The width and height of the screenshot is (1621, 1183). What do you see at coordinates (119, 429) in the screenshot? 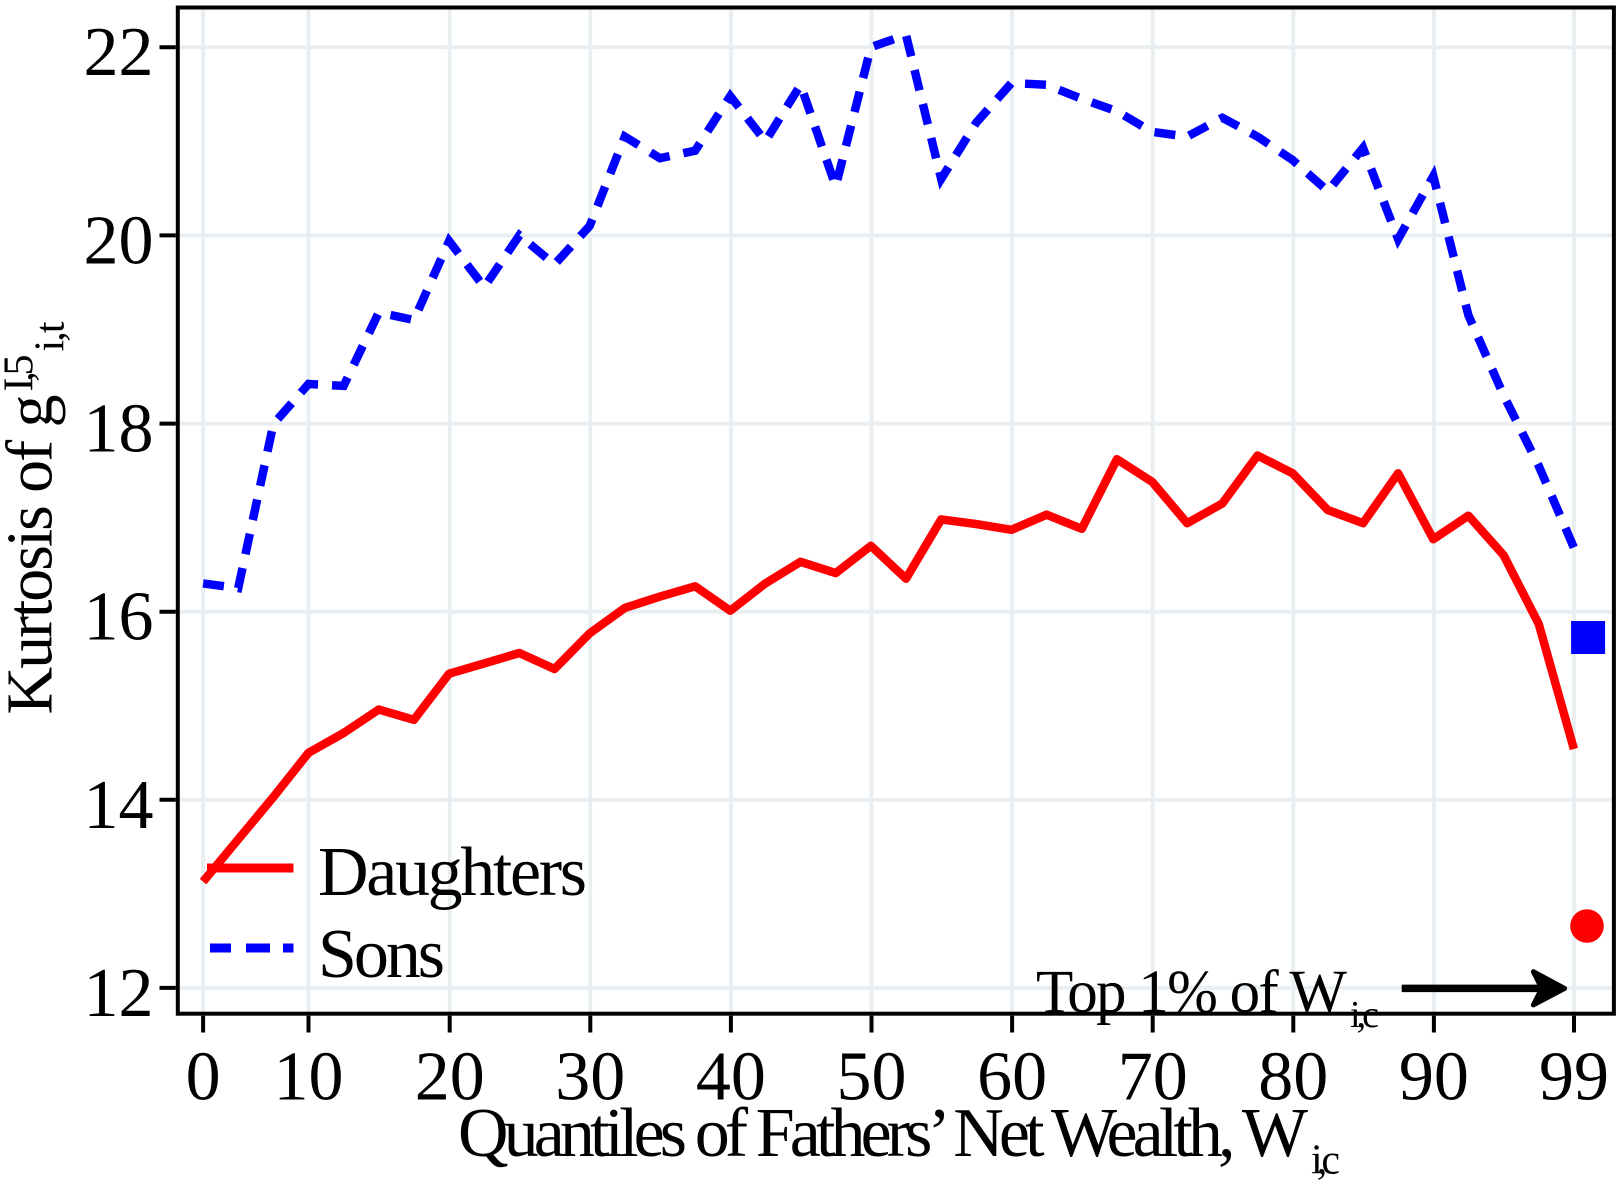
I see `svg-text: 18` at bounding box center [119, 429].